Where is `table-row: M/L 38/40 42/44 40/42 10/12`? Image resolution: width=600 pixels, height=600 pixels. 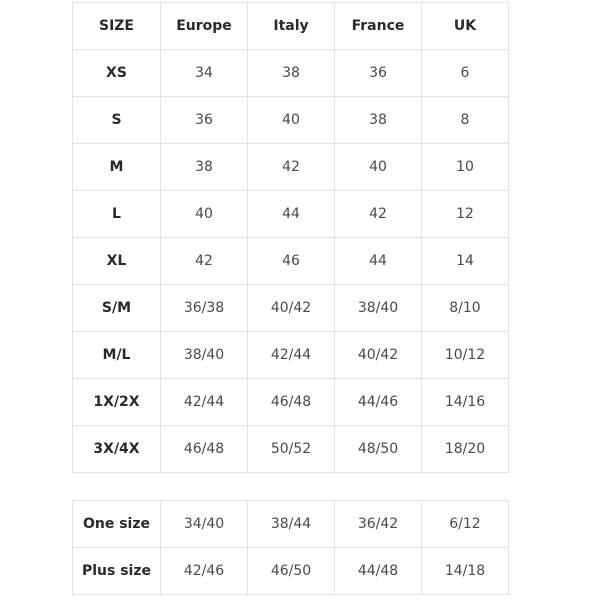
table-row: M/L 38/40 42/44 40/42 10/12 is located at coordinates (290, 355).